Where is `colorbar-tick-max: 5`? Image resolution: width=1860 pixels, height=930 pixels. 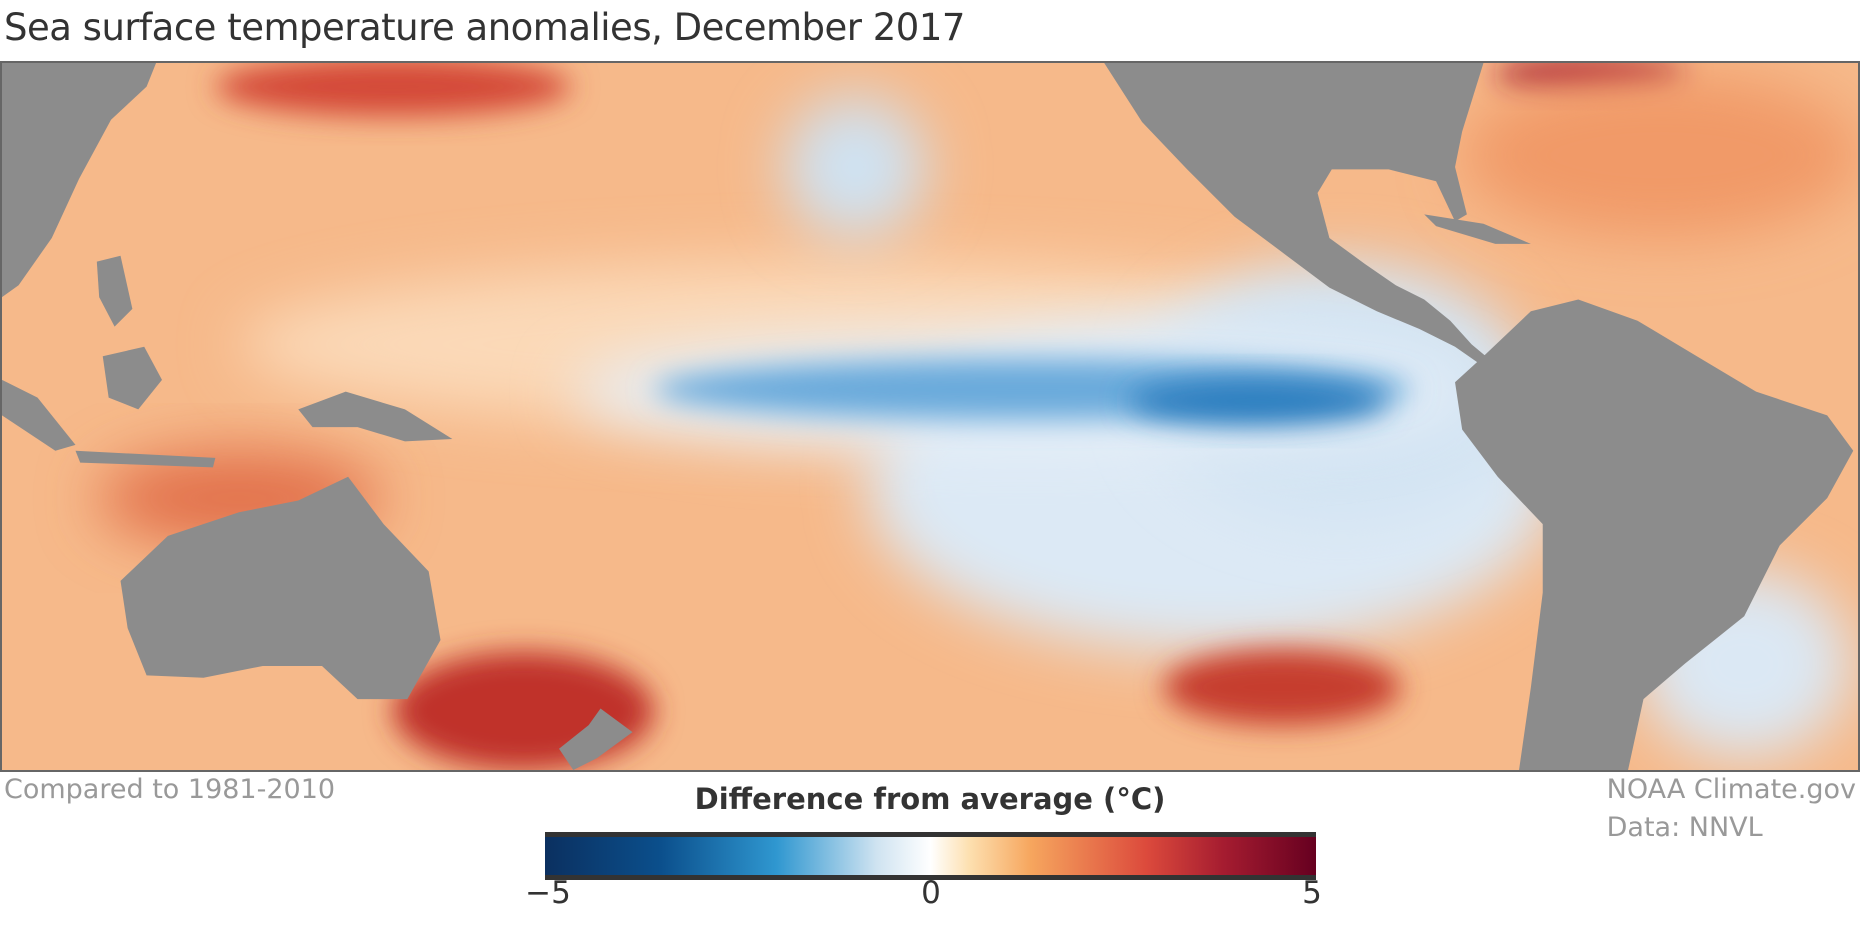
colorbar-tick-max: 5 is located at coordinates (1312, 893).